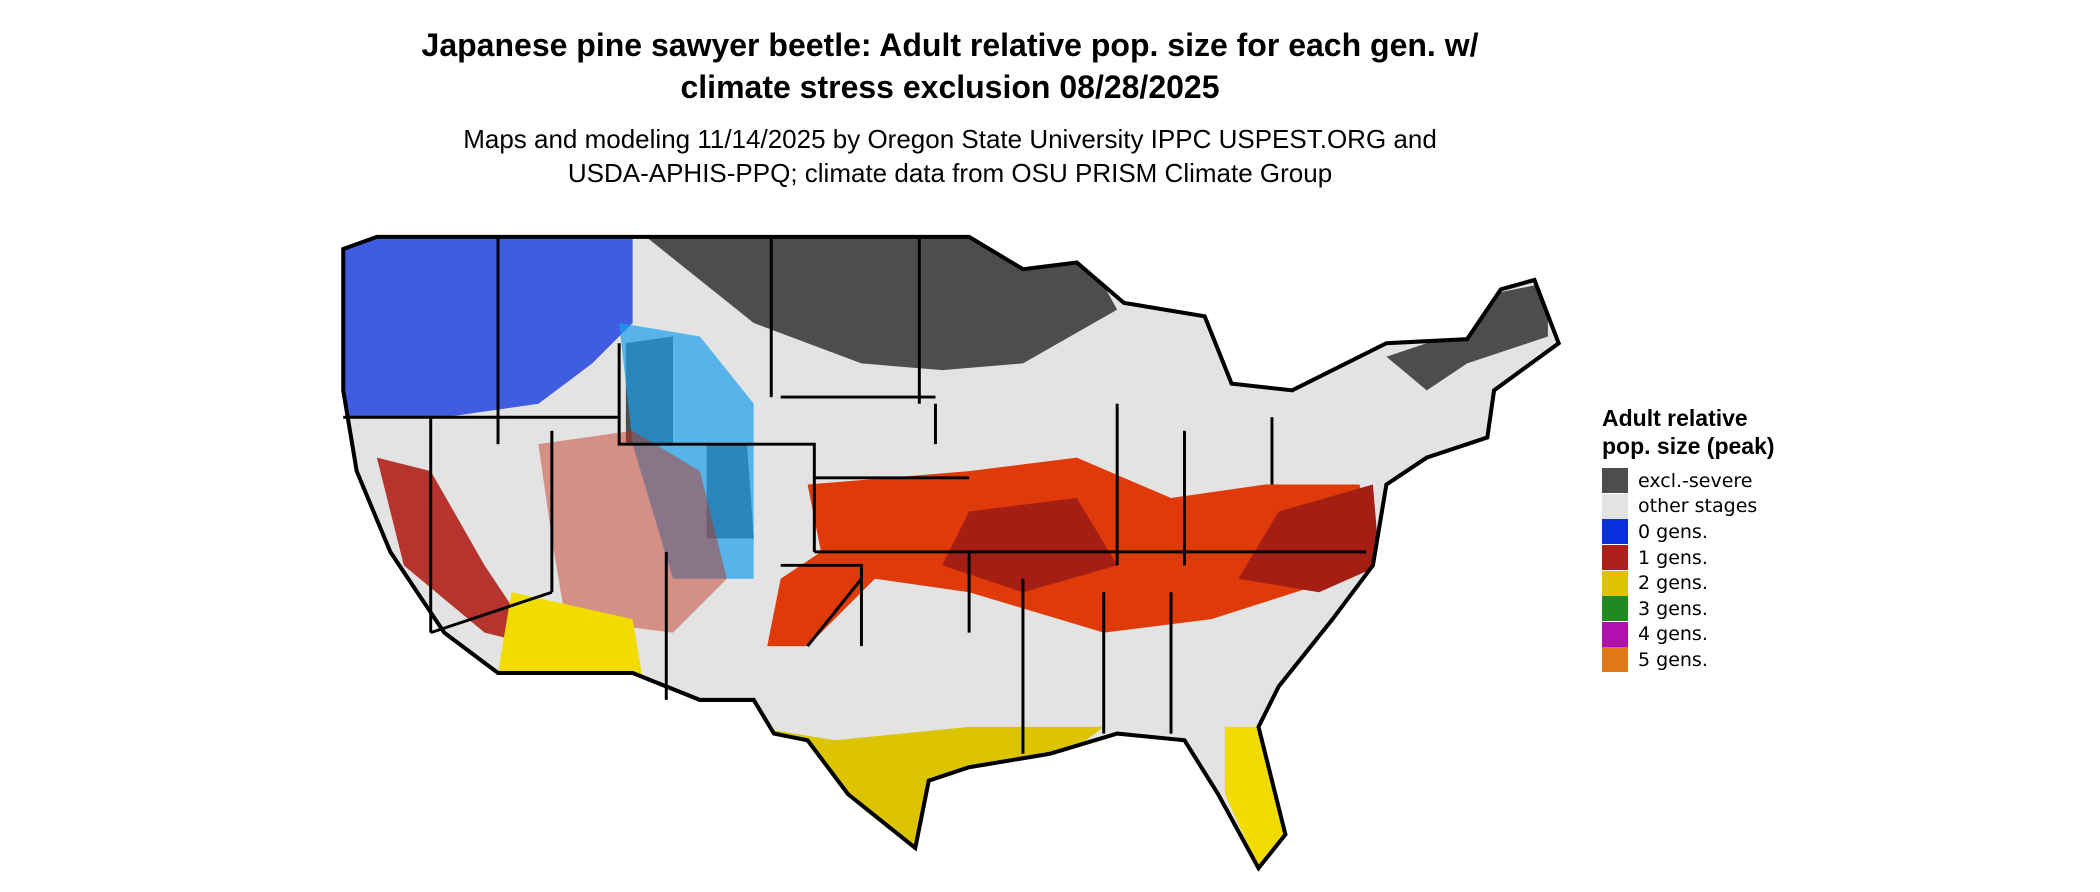 This screenshot has width=2100, height=892. I want to click on legend-label: 2 gens., so click(1673, 583).